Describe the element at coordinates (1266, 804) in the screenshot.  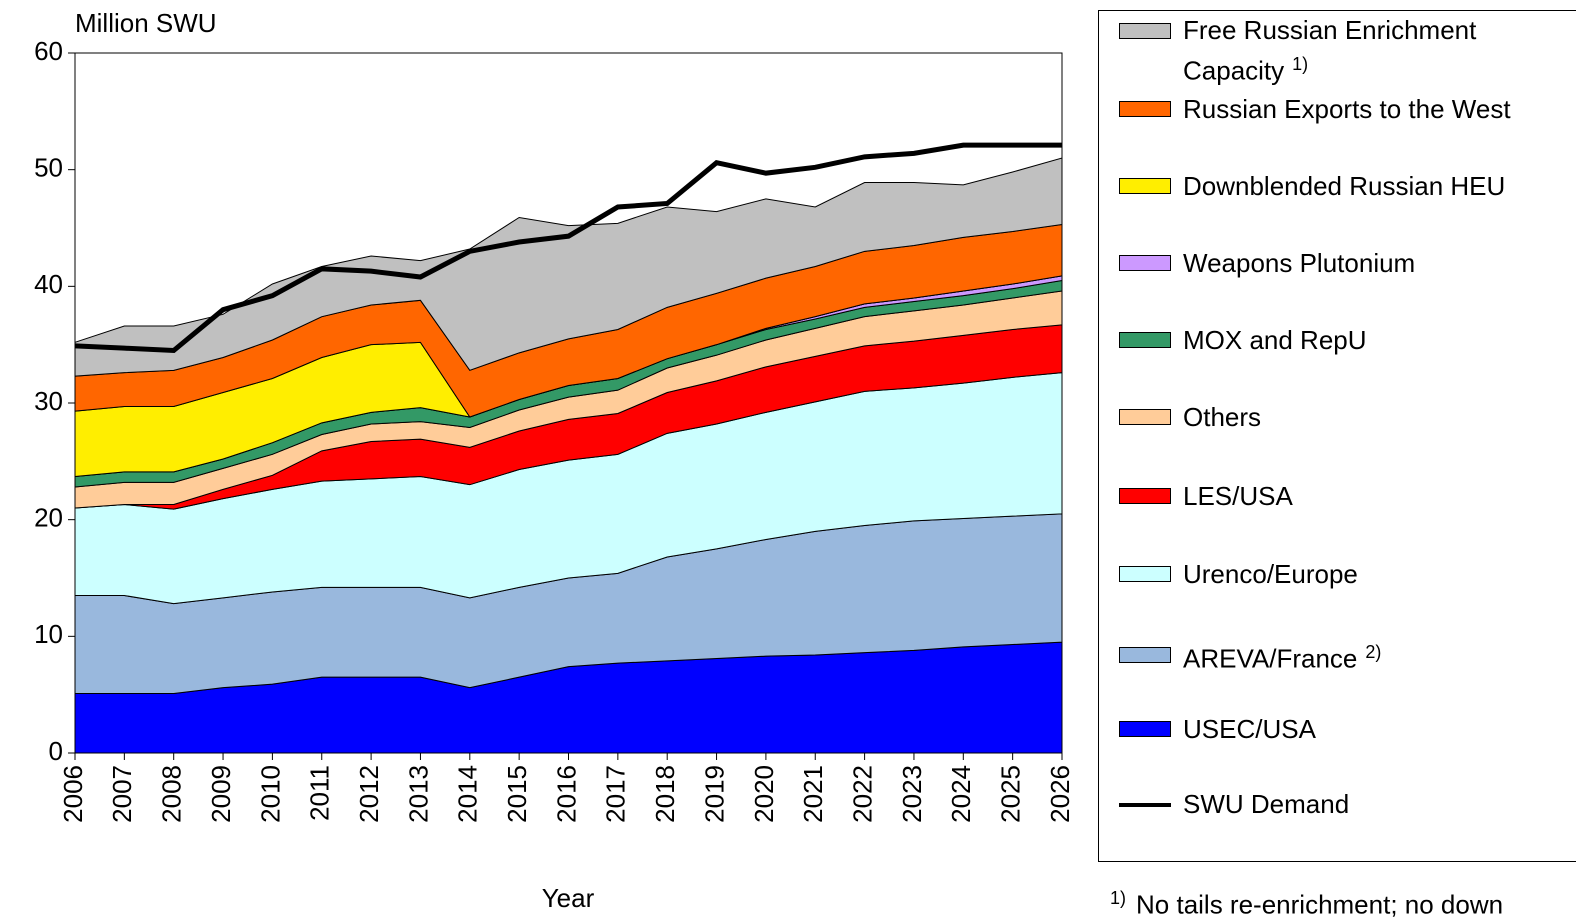
I see `legend-label: SWU Demand` at that location.